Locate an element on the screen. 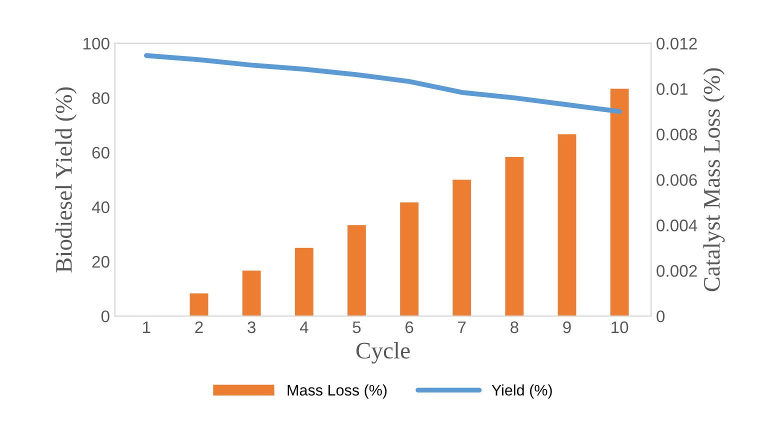 The width and height of the screenshot is (766, 433). y-tick-label: 60 is located at coordinates (101, 152).